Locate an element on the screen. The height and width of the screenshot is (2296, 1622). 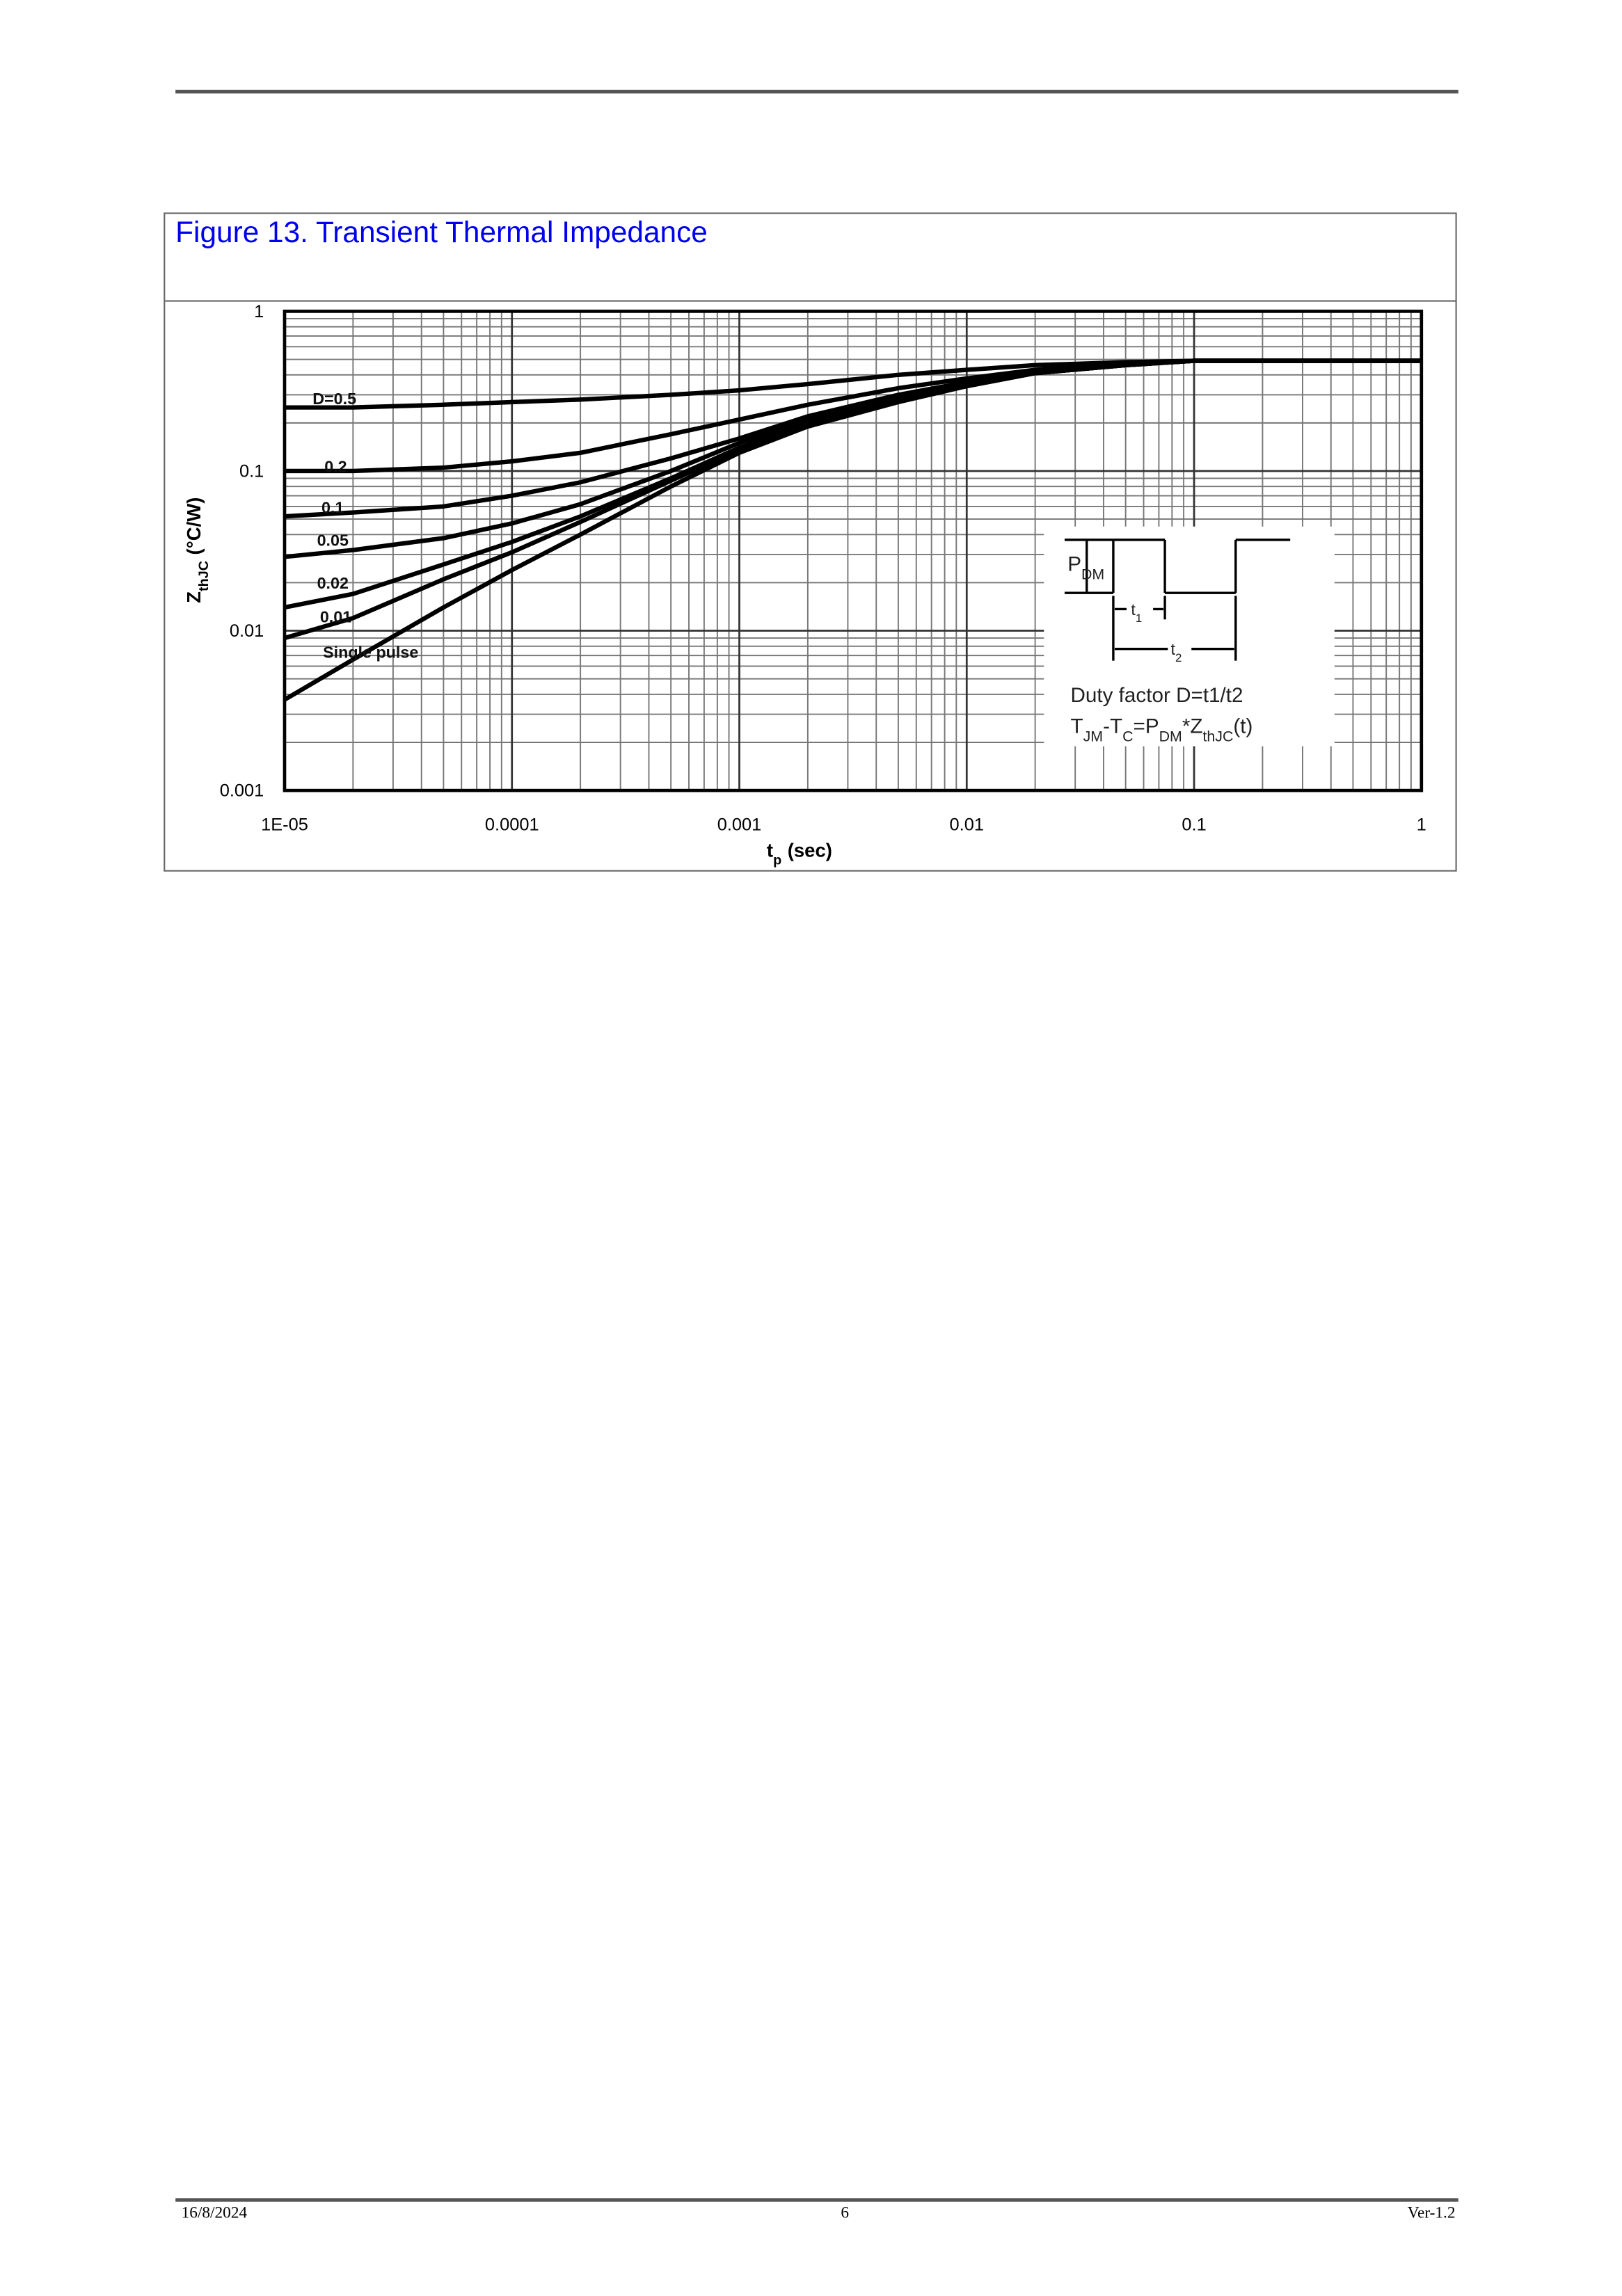
inset-background is located at coordinates (1189, 637).